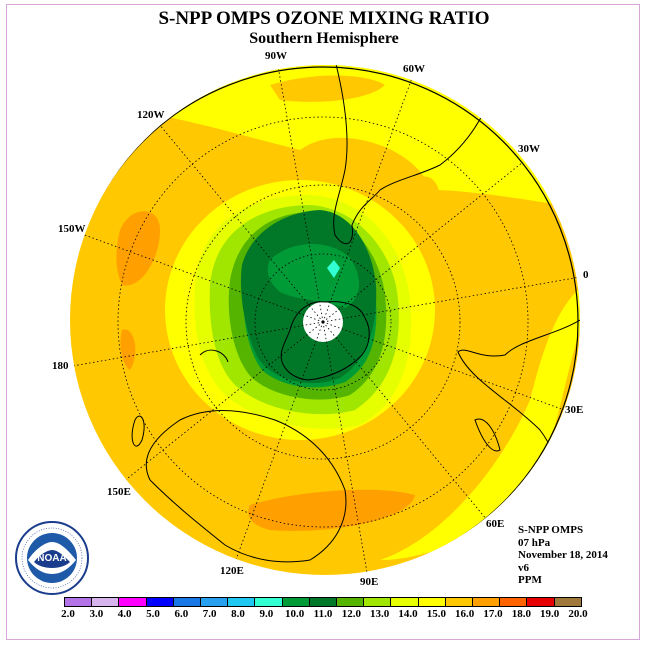  I want to click on colorbar-tick-label: 9.0, so click(266, 614).